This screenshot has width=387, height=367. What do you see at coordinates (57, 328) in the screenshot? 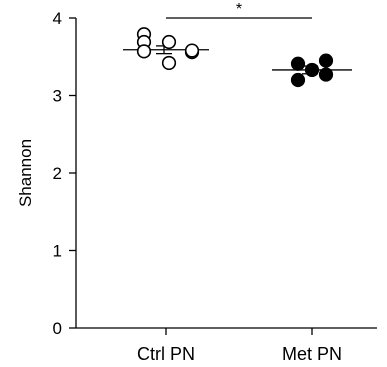
I see `y-tick-label: 0` at bounding box center [57, 328].